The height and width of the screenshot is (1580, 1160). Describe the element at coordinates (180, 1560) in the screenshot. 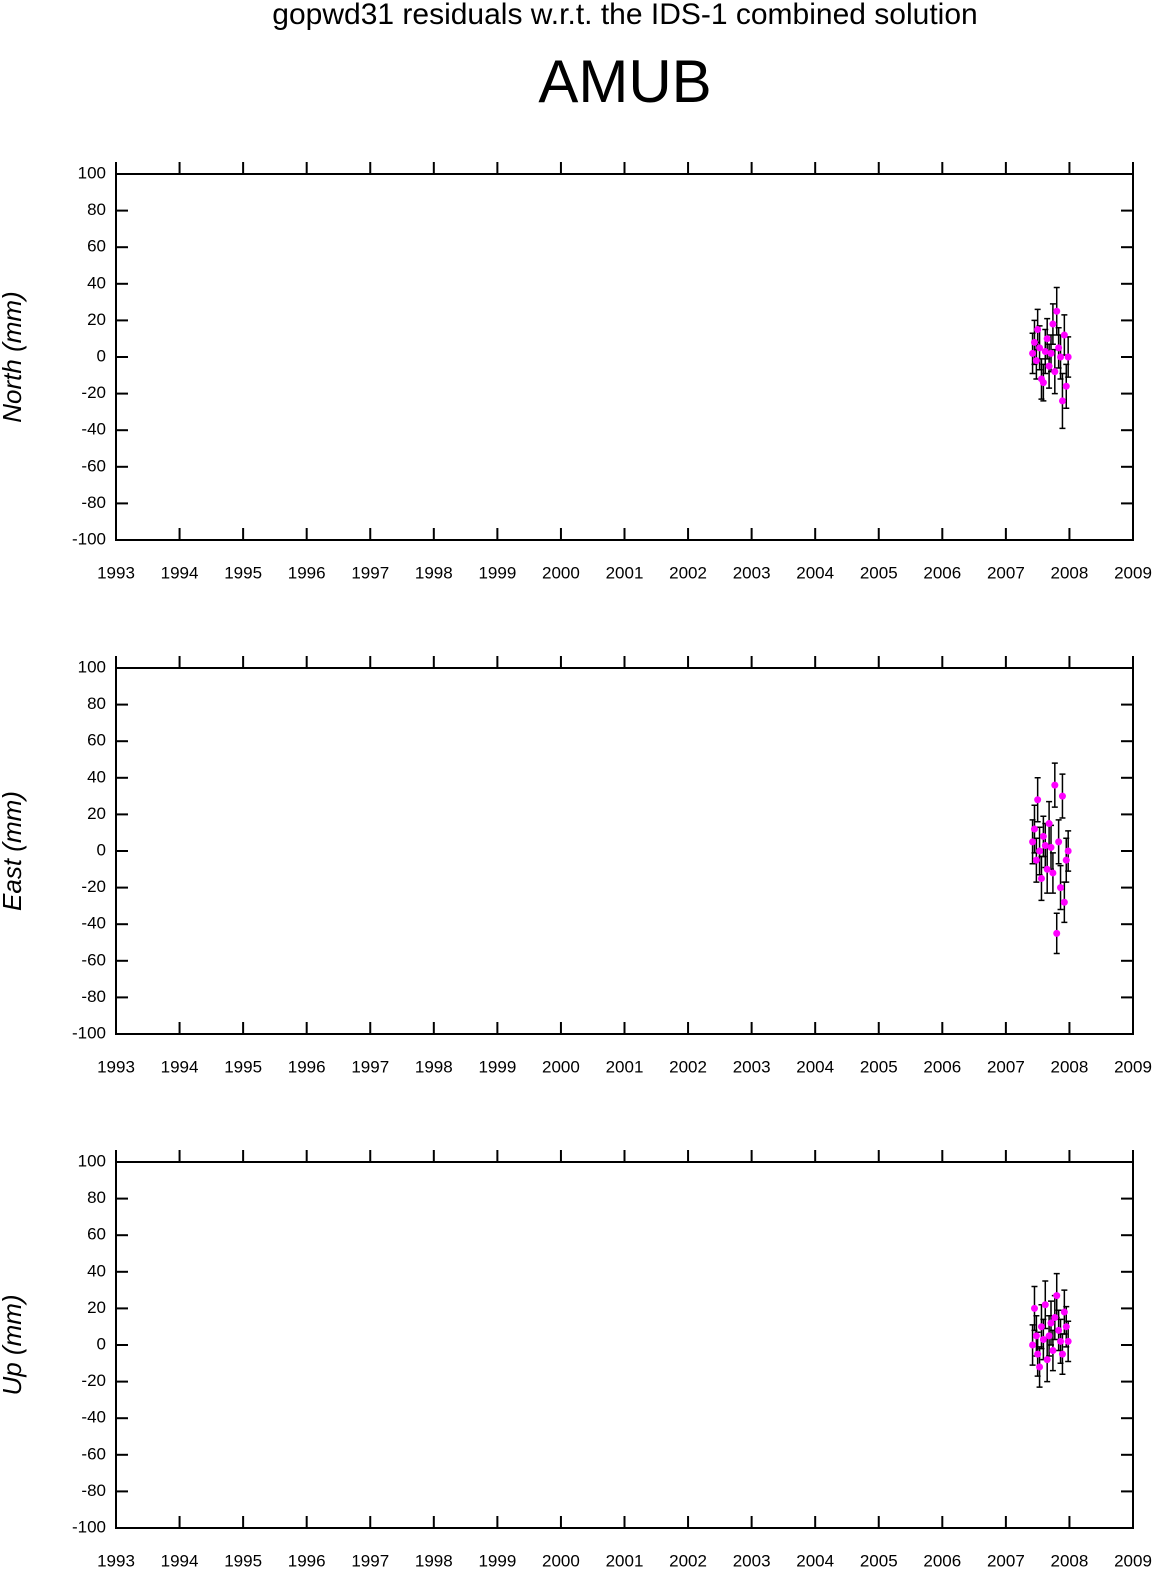

I see `x-tick-label: 1994` at that location.